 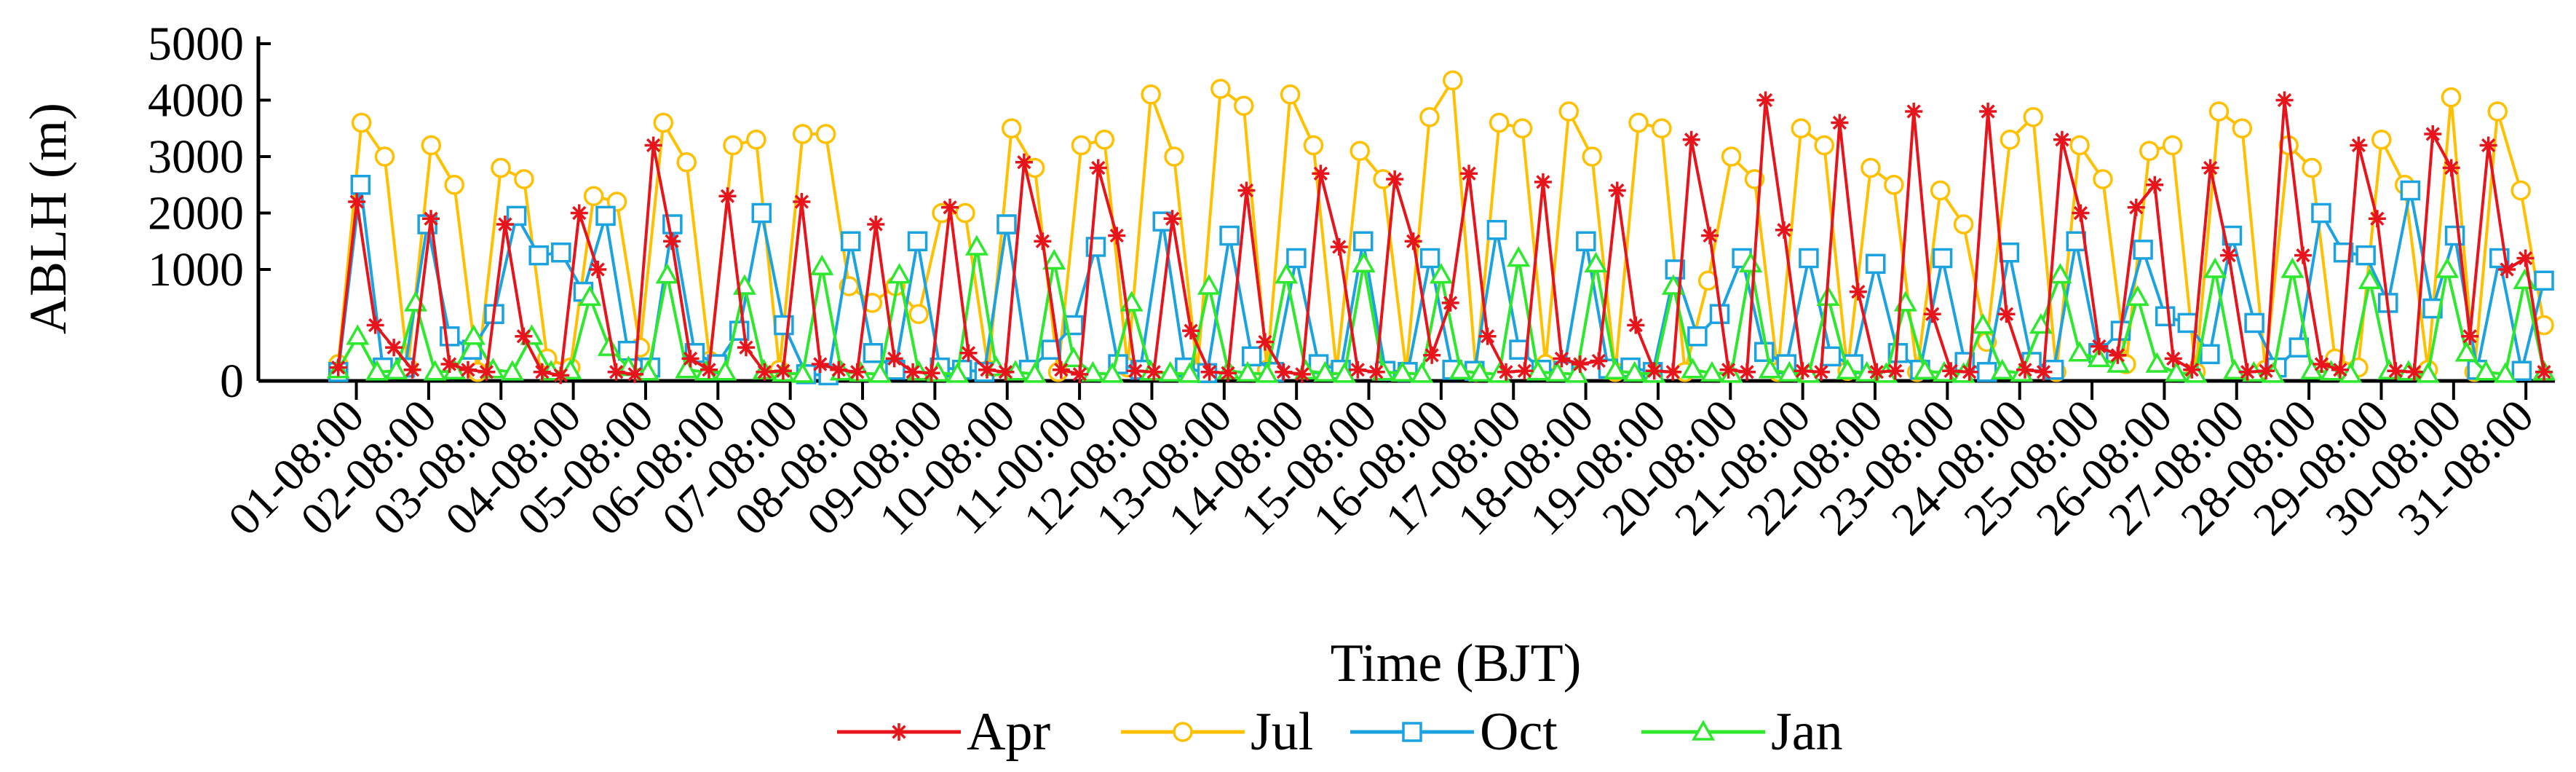 What do you see at coordinates (196, 213) in the screenshot?
I see `y-tick-label-2000: 2000` at bounding box center [196, 213].